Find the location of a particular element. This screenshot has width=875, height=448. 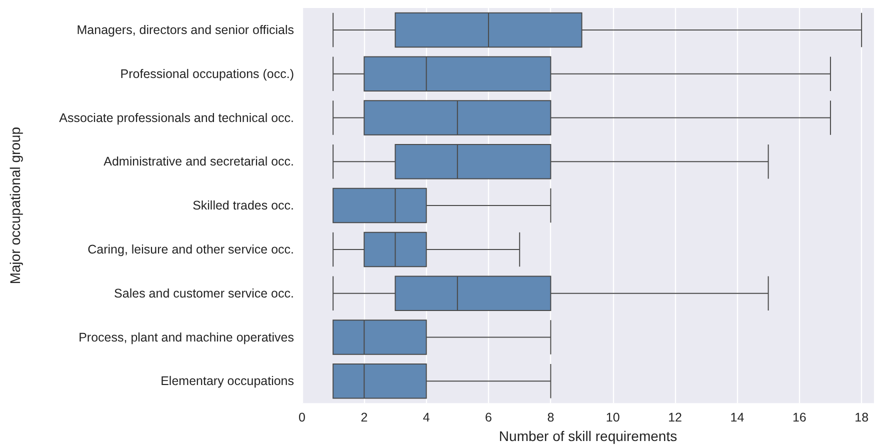

y-tick-label: Caring, leisure and other service occ. is located at coordinates (191, 249).